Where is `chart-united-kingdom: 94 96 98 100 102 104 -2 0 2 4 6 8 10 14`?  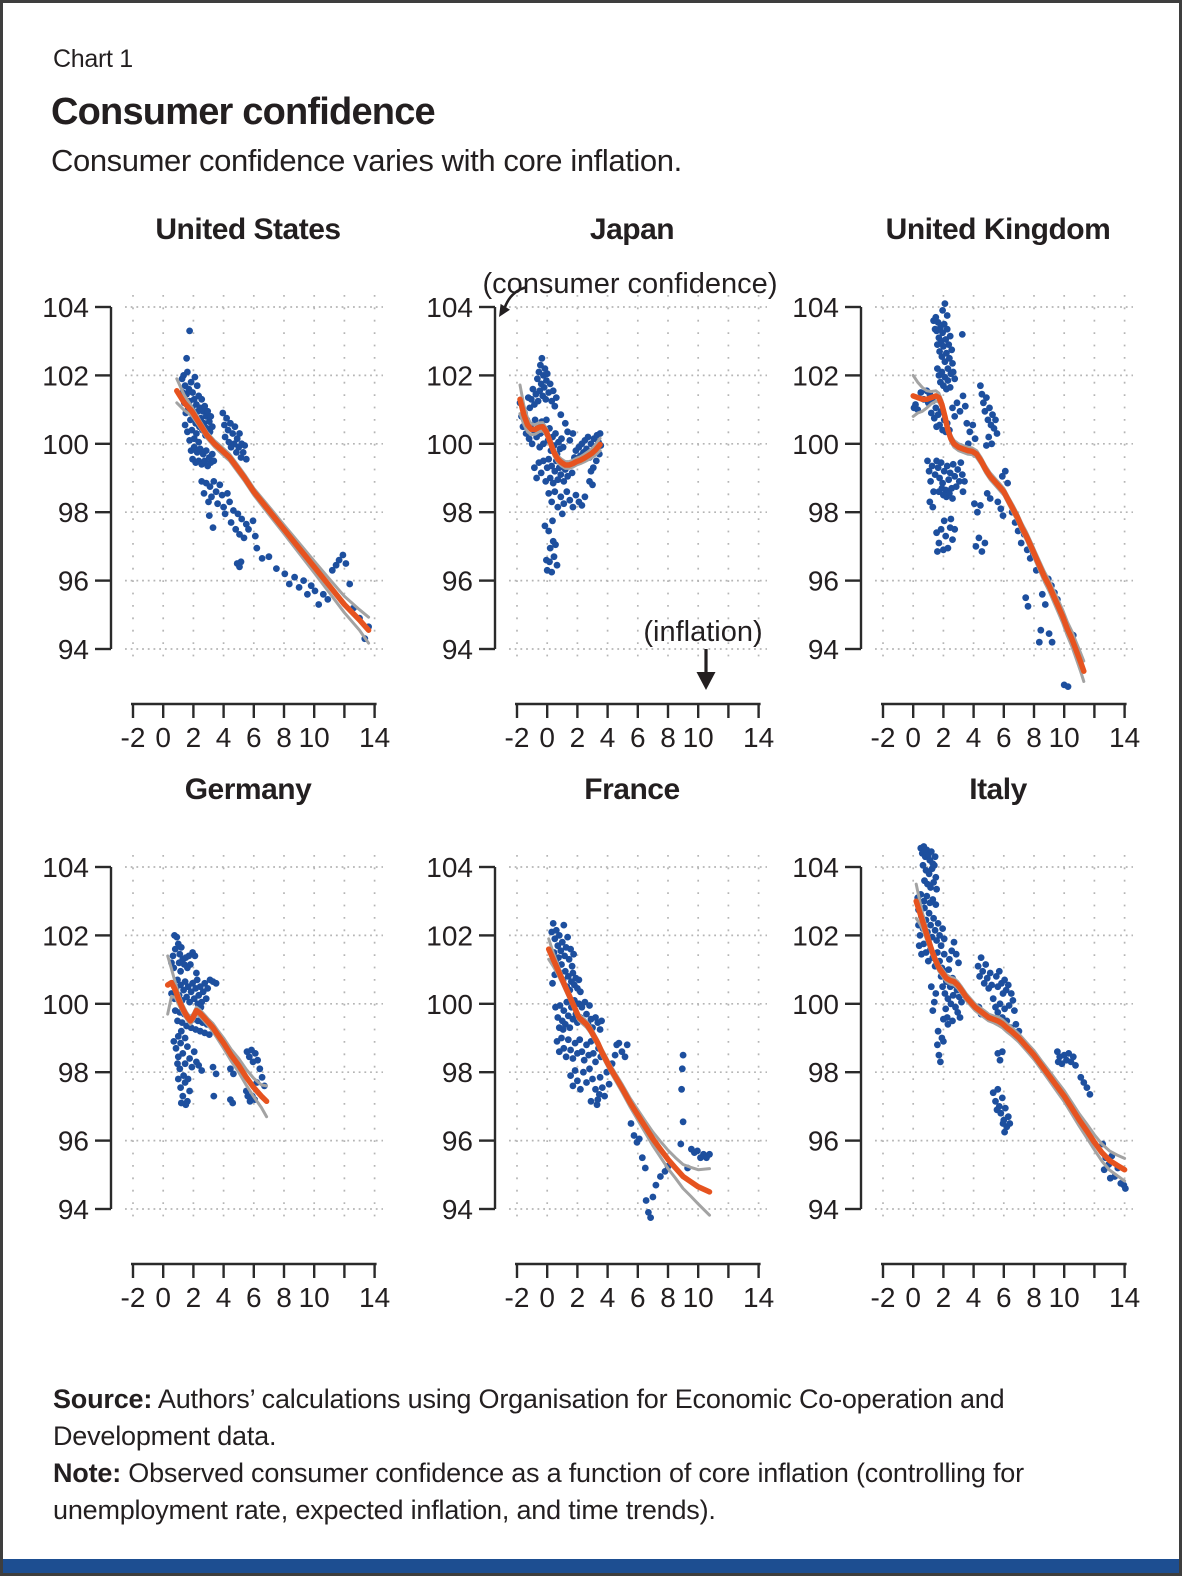
chart-united-kingdom: 94 96 98 100 102 104 -2 0 2 4 6 8 10 14 is located at coordinates (966, 522).